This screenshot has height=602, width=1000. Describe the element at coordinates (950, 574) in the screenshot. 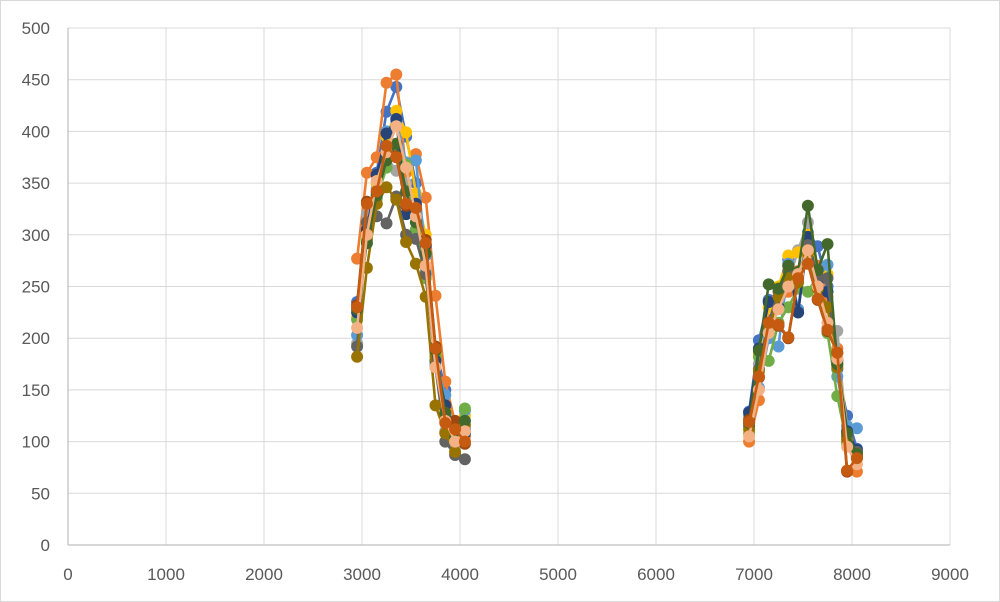

I see `x-tick-label: 9000` at that location.